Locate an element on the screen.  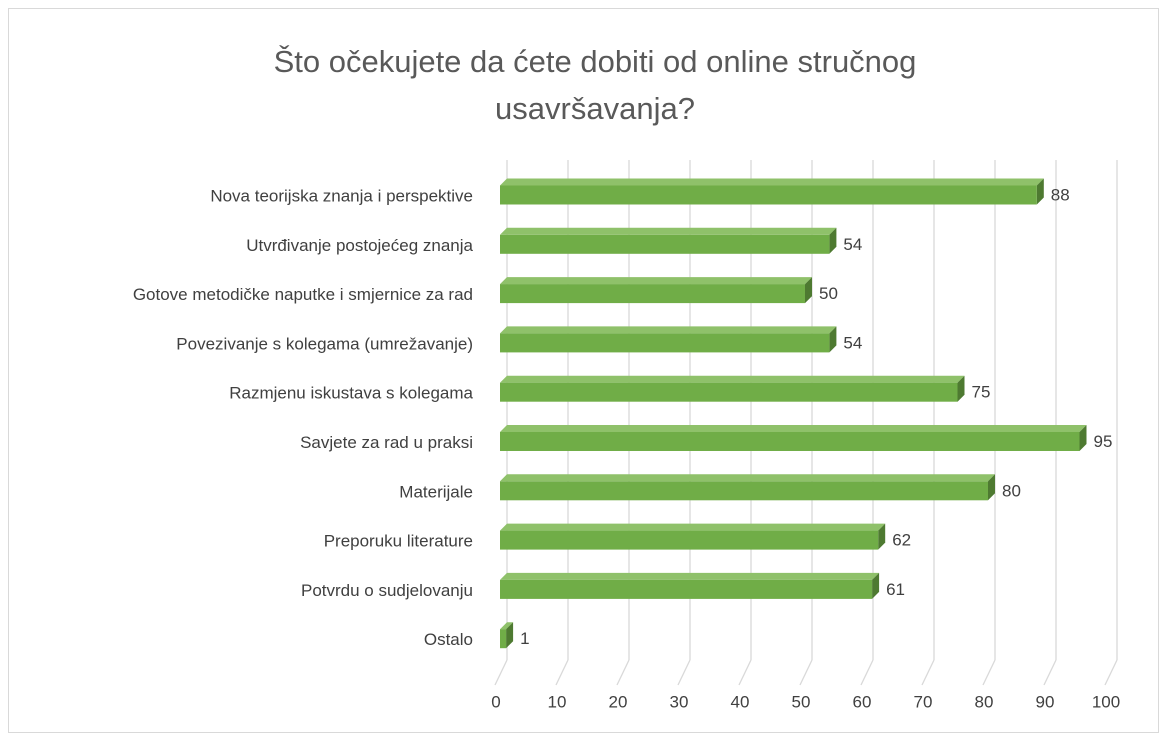
value-label: 80 is located at coordinates (1011, 490).